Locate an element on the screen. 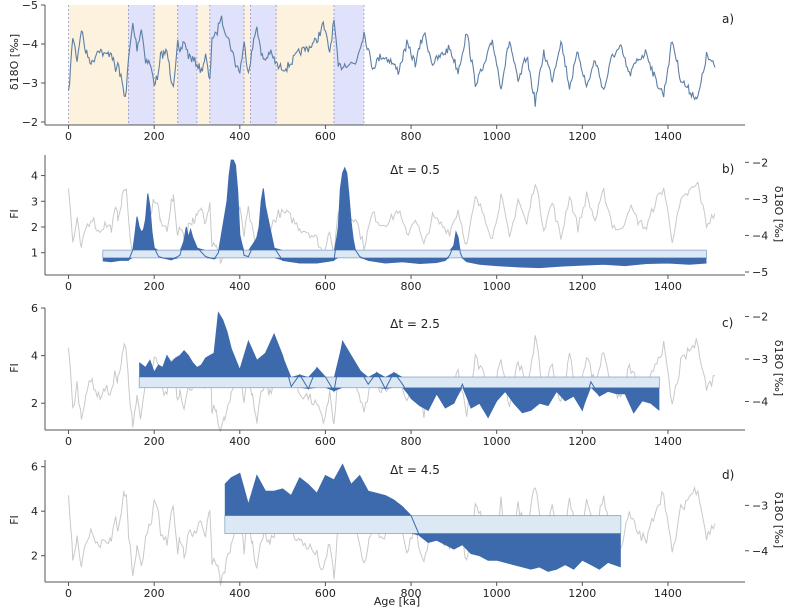 The image size is (792, 612). panel-b-title: Δt = 0.5 is located at coordinates (415, 170).